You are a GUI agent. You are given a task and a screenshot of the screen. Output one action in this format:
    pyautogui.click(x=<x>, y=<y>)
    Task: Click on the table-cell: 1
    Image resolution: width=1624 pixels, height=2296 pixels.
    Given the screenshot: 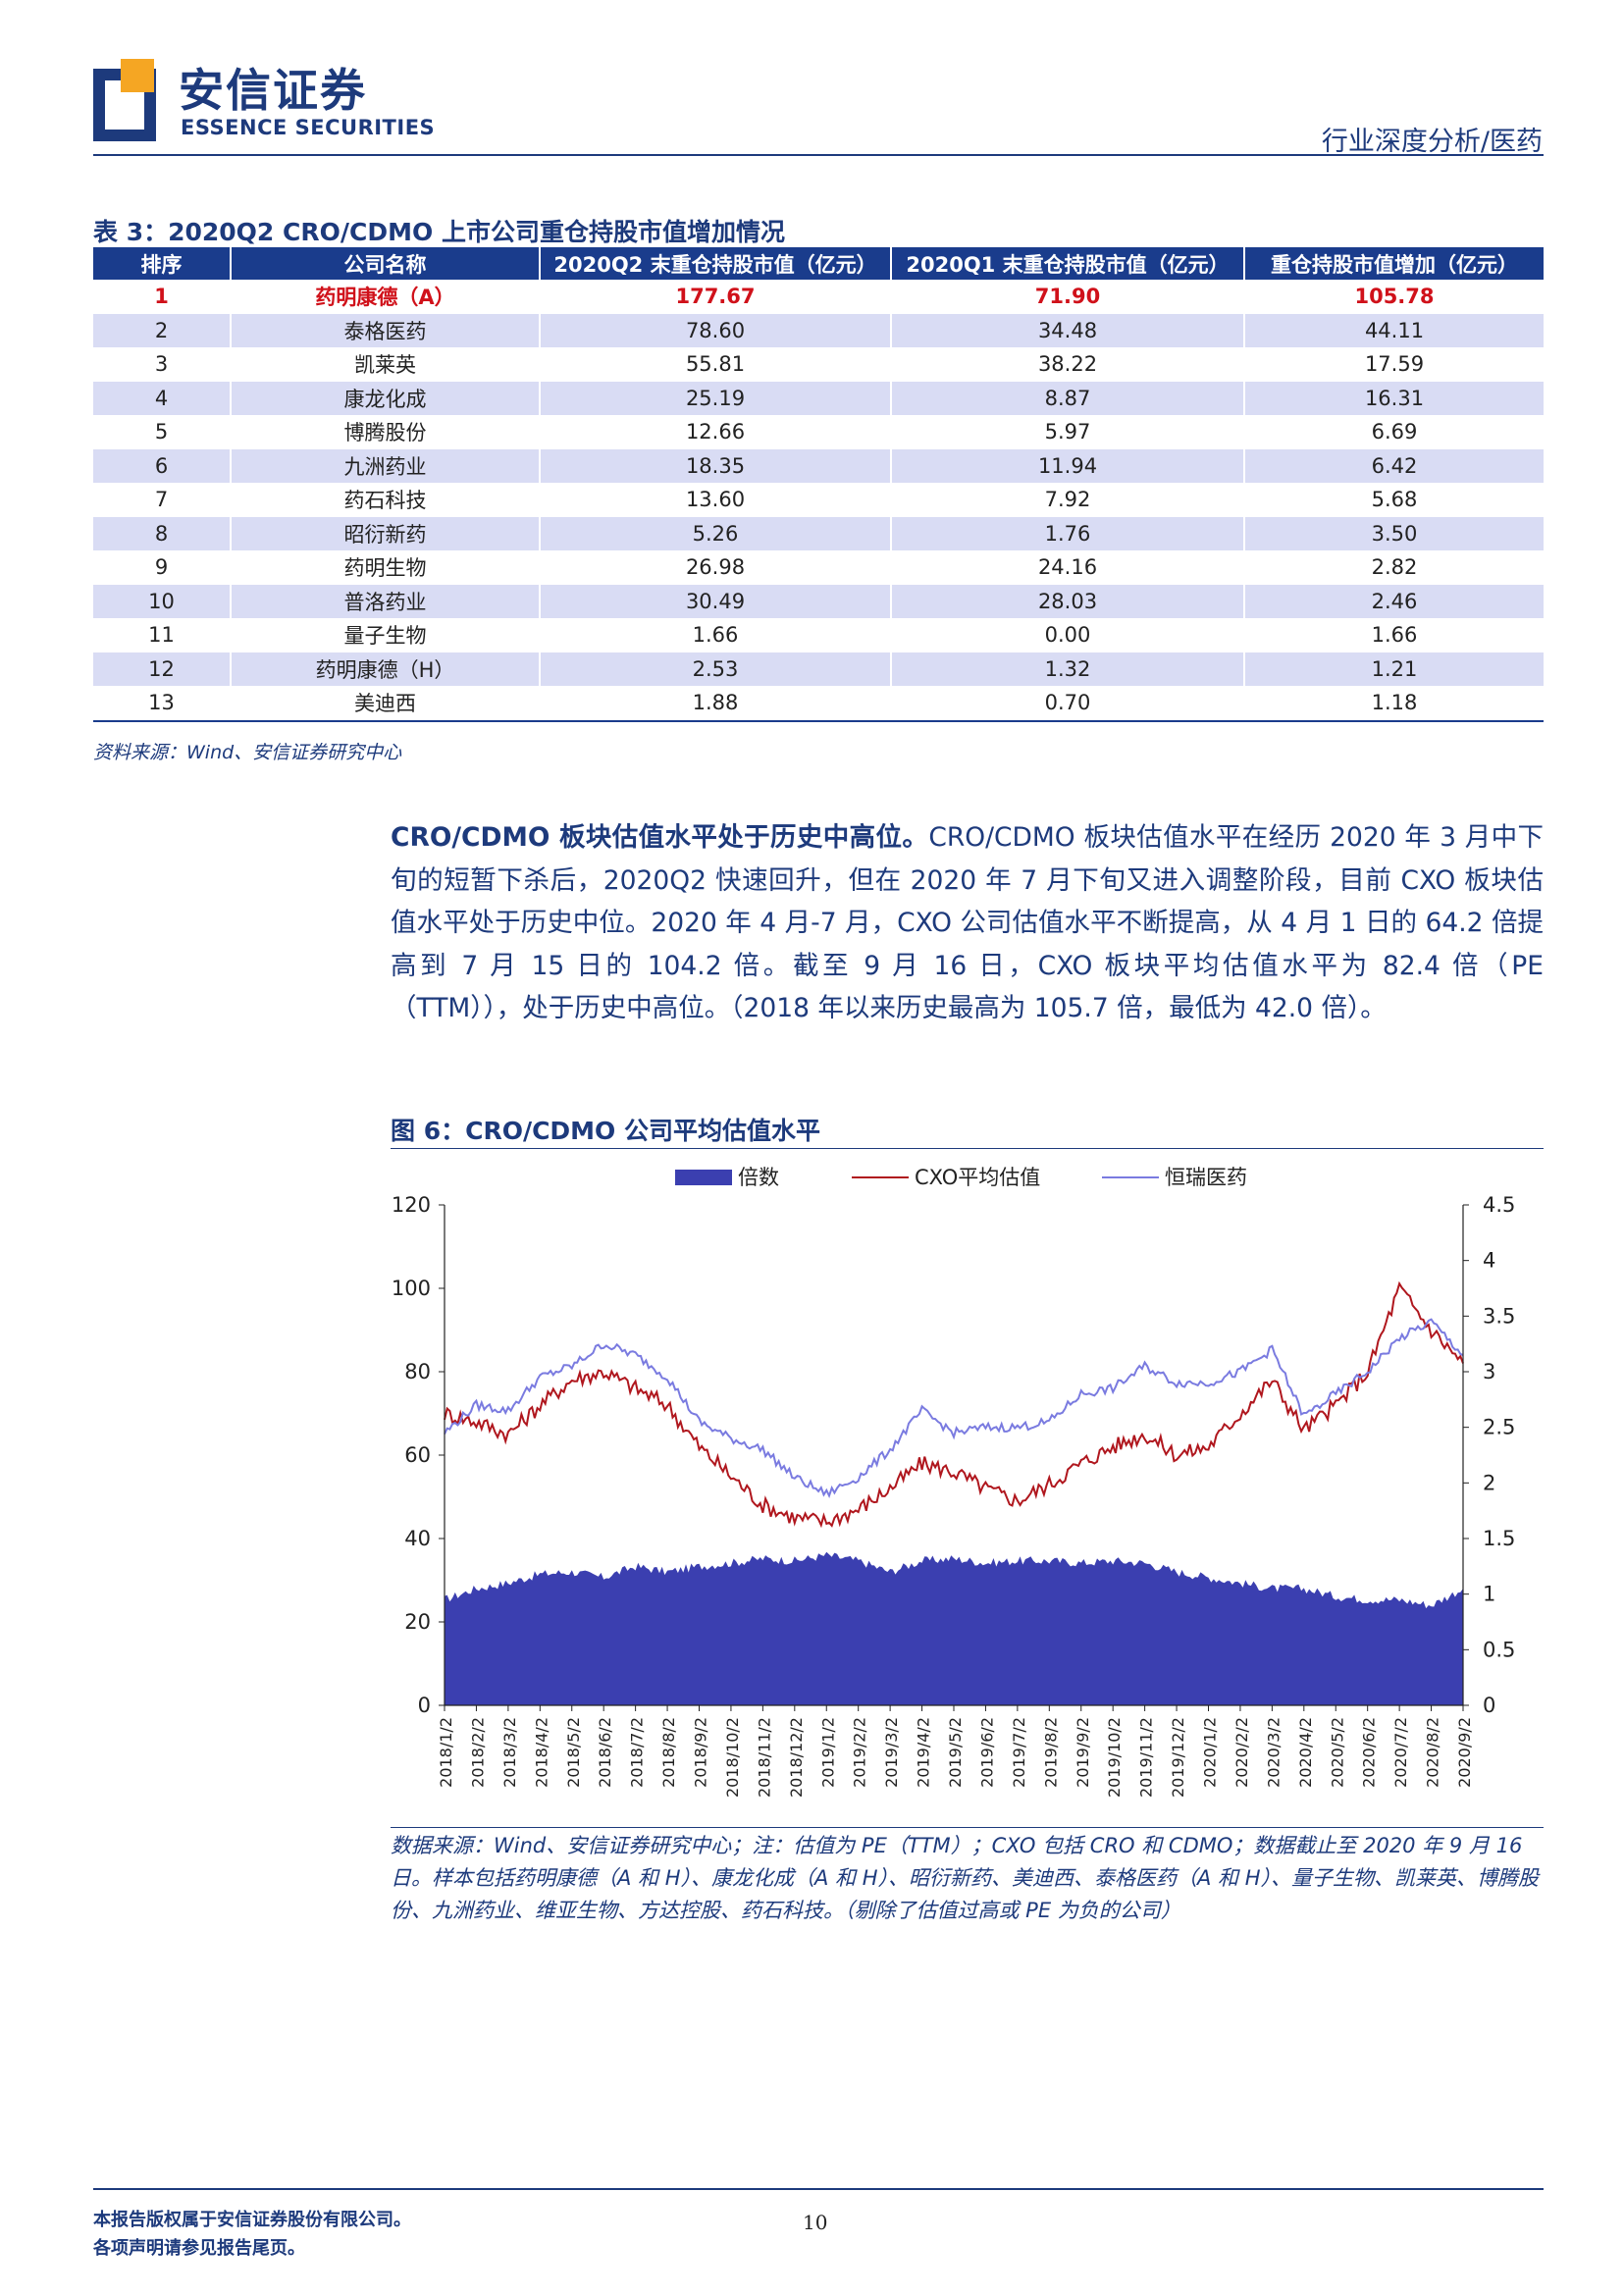 What is the action you would take?
    pyautogui.click(x=162, y=297)
    